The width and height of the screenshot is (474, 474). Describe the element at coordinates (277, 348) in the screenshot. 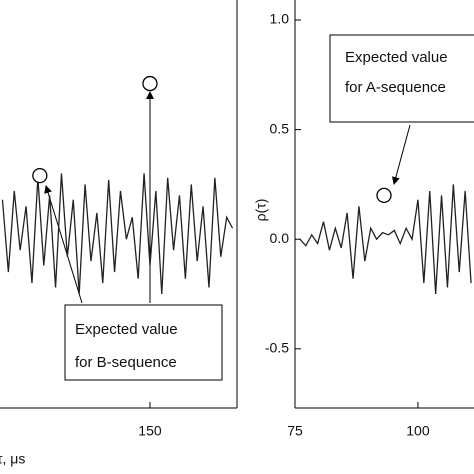

I see `y-tick-label: -0.5` at that location.